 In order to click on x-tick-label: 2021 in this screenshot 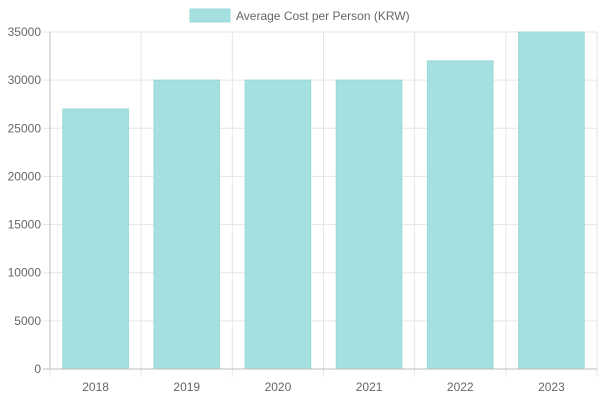, I will do `click(369, 387)`.